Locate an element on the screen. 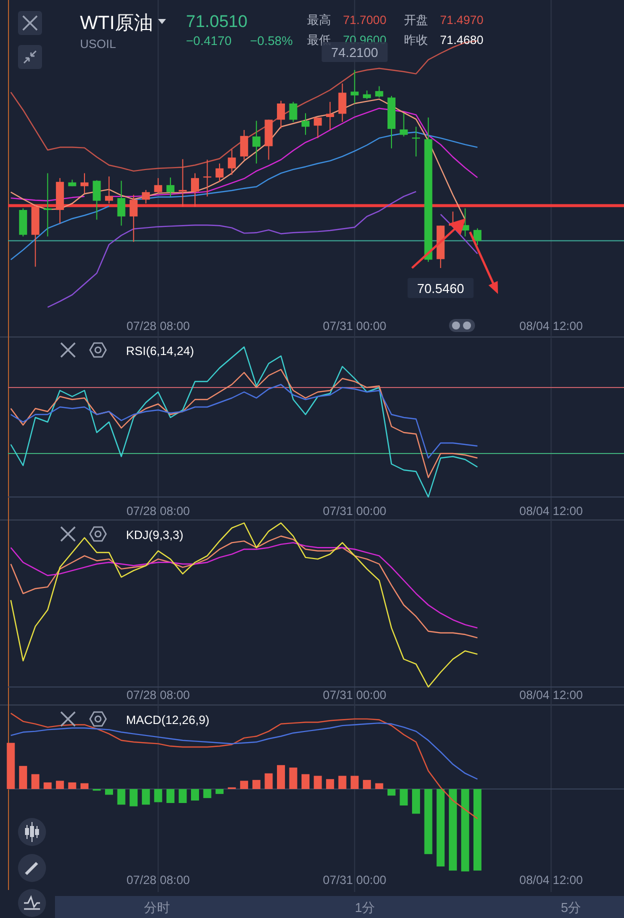 The width and height of the screenshot is (624, 918). text: 71.7000 is located at coordinates (365, 20).